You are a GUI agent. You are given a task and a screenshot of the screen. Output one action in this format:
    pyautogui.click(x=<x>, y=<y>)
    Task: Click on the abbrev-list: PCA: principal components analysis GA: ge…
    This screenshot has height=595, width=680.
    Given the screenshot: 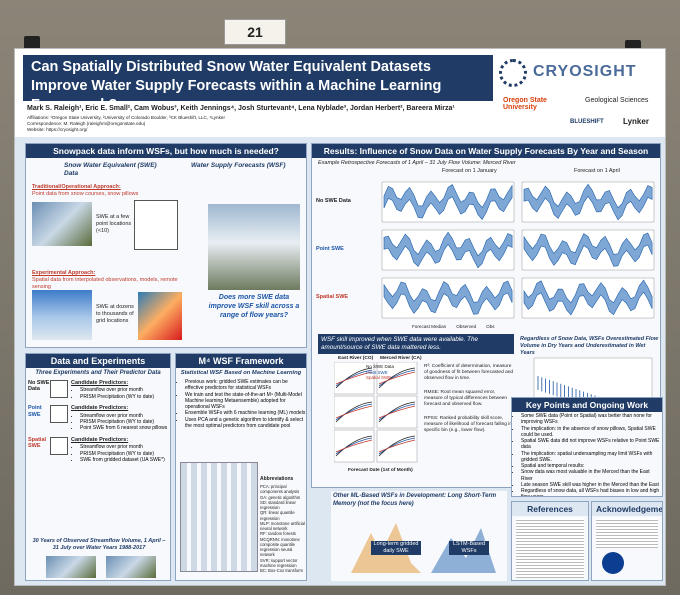 What is the action you would take?
    pyautogui.click(x=283, y=528)
    